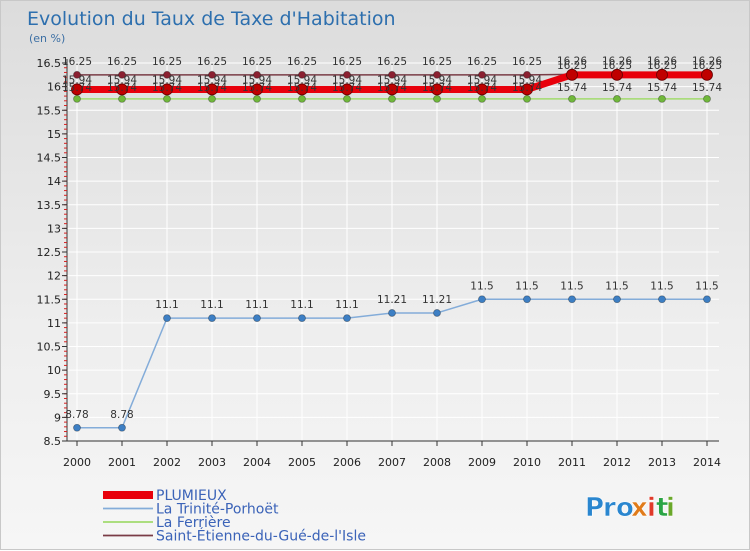 This screenshot has height=551, width=750. Describe the element at coordinates (212, 462) in the screenshot. I see `x-tick-label: 2003` at that location.